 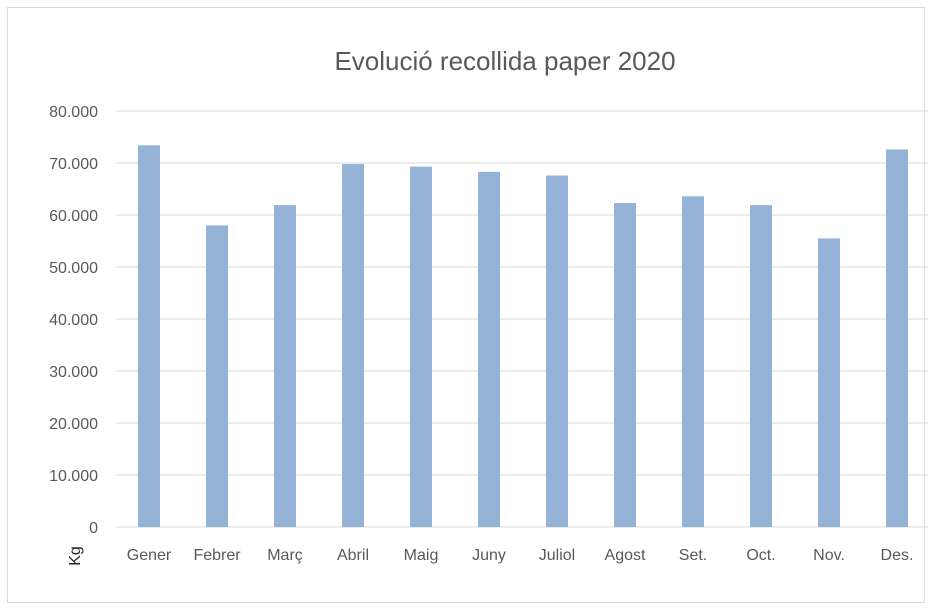 I want to click on x-tick-label: Agost, so click(x=625, y=555).